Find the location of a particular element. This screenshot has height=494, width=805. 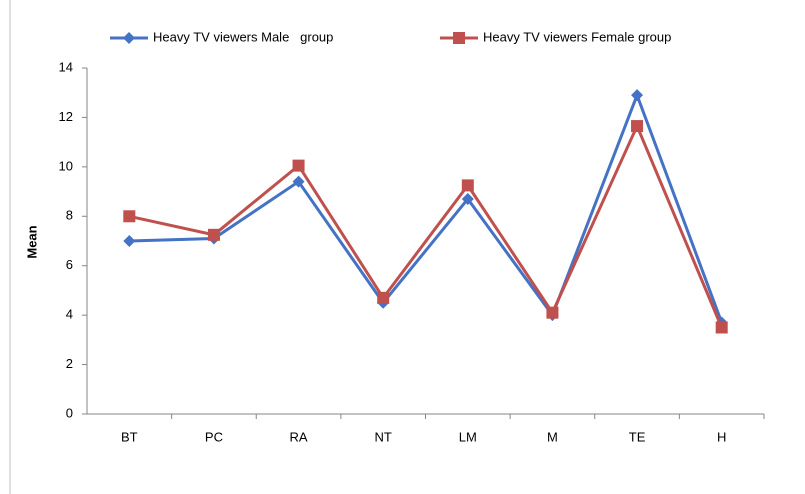

y-axis-label: Mean is located at coordinates (31, 241).